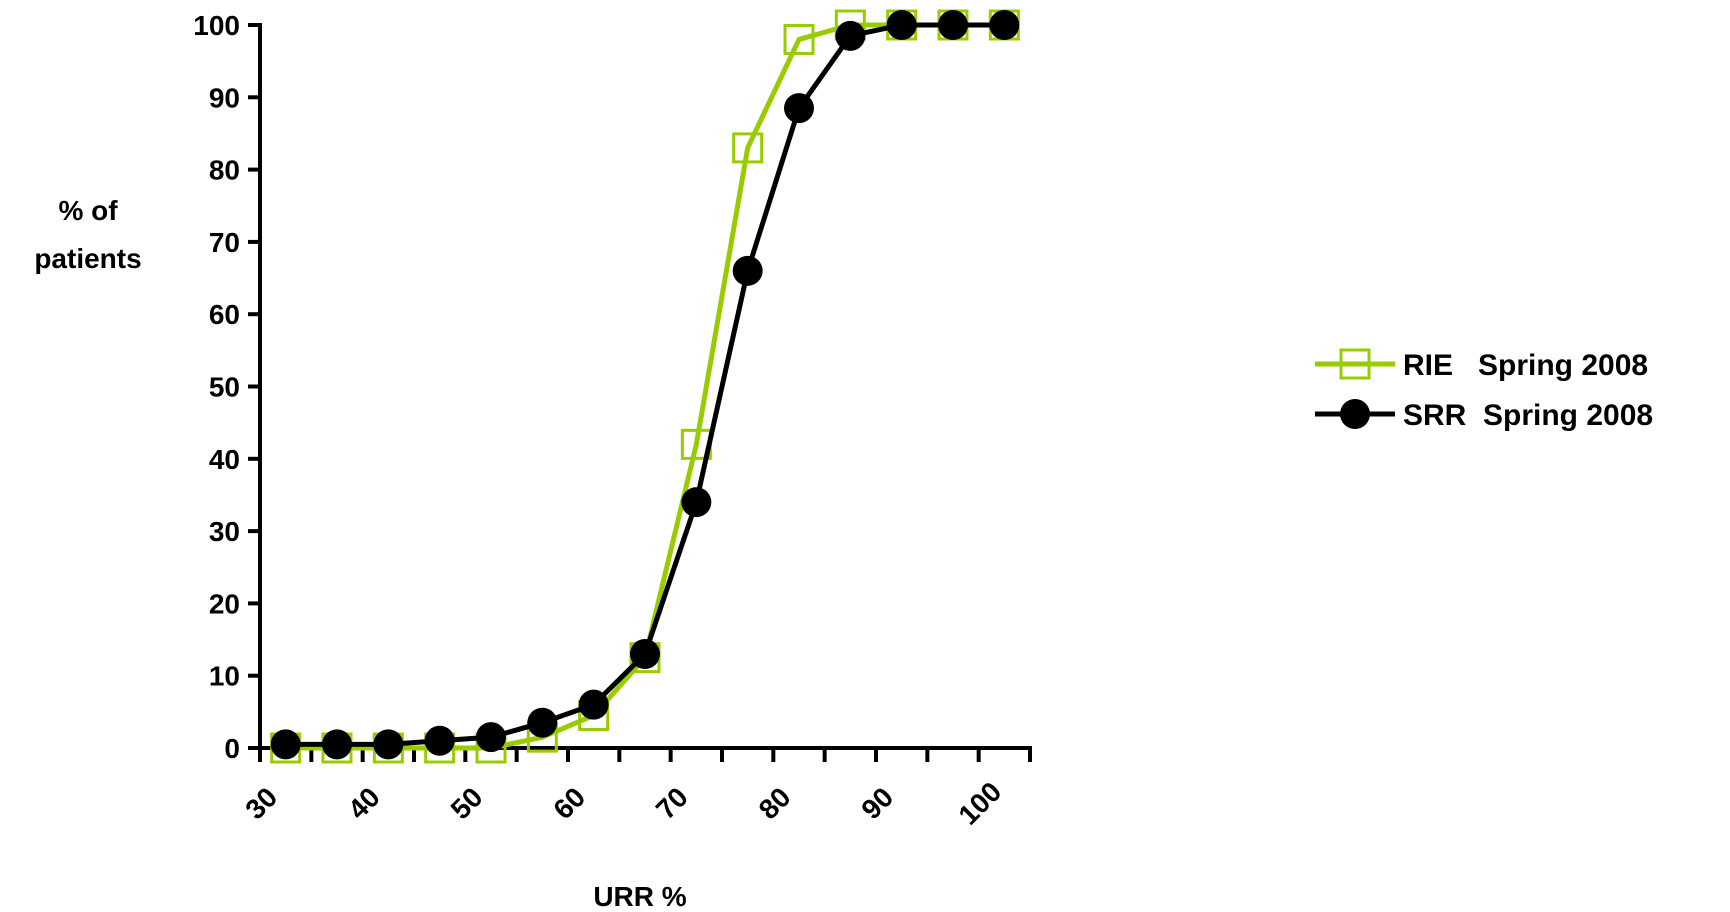 This screenshot has height=912, width=1730. I want to click on x-tick-label: 30, so click(261, 803).